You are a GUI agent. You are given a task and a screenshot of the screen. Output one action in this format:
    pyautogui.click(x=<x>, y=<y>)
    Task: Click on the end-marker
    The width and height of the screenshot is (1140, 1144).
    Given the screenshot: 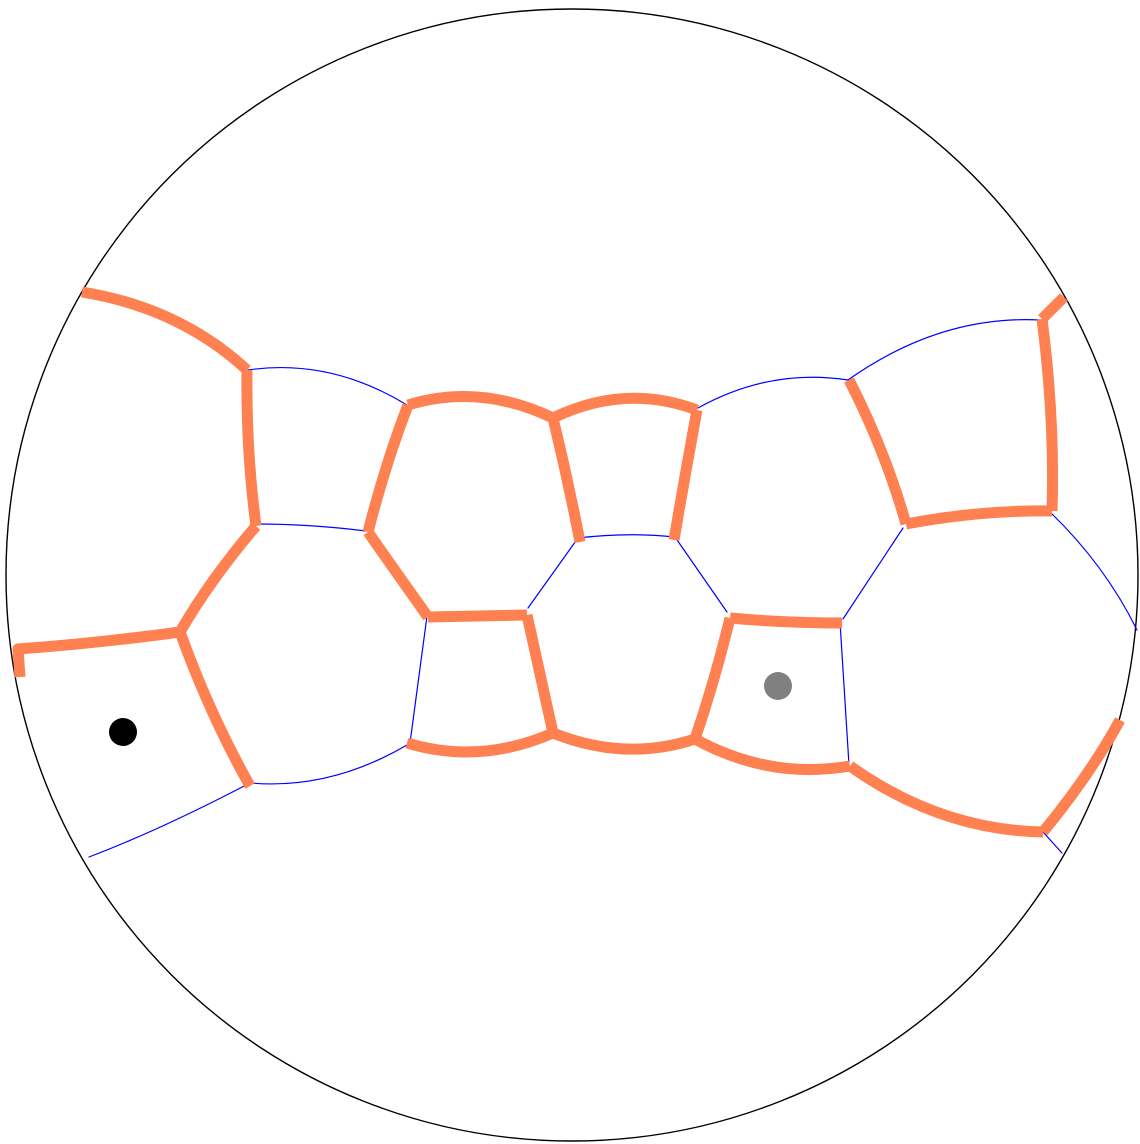 What is the action you would take?
    pyautogui.click(x=778, y=686)
    